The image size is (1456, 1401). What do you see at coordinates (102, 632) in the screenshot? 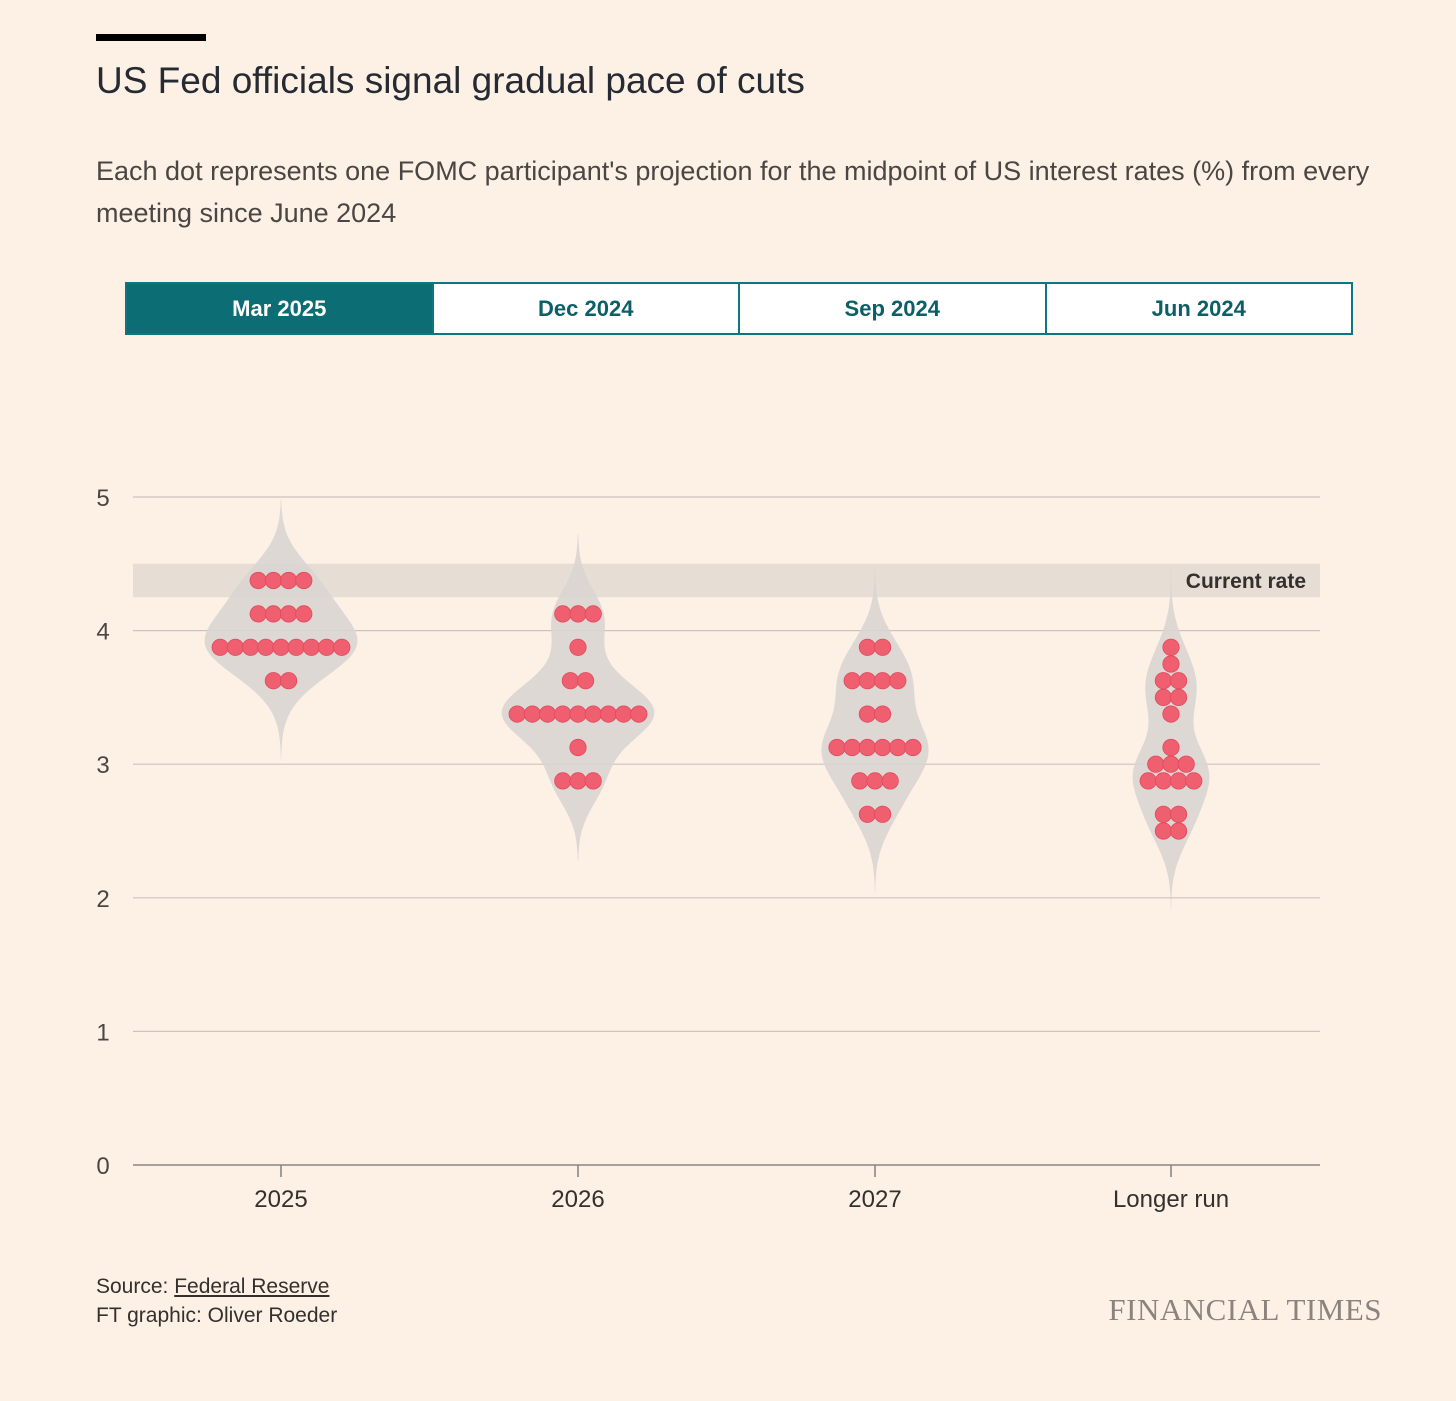
I see `y-tick-label: 4` at bounding box center [102, 632].